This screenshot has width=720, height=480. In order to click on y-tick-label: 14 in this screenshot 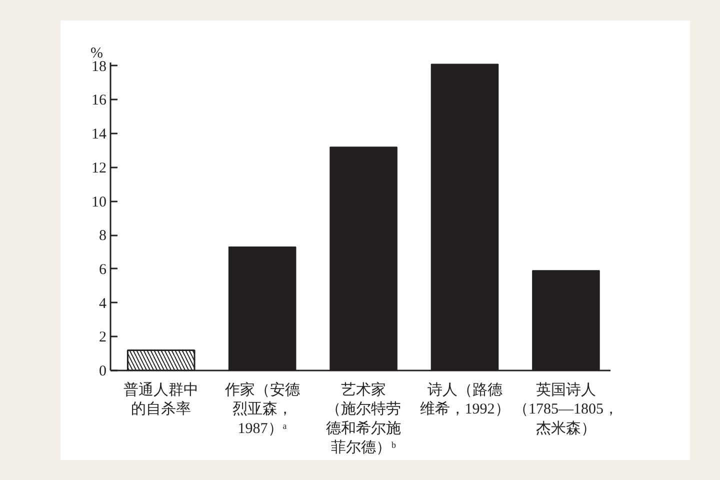, I will do `click(99, 134)`.